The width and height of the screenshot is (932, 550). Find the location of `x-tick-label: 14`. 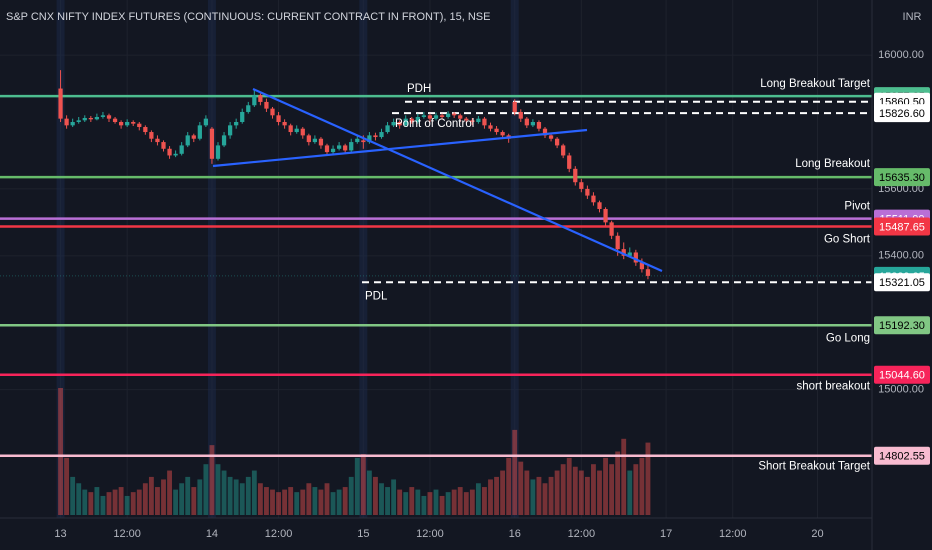

x-tick-label: 14 is located at coordinates (212, 534).